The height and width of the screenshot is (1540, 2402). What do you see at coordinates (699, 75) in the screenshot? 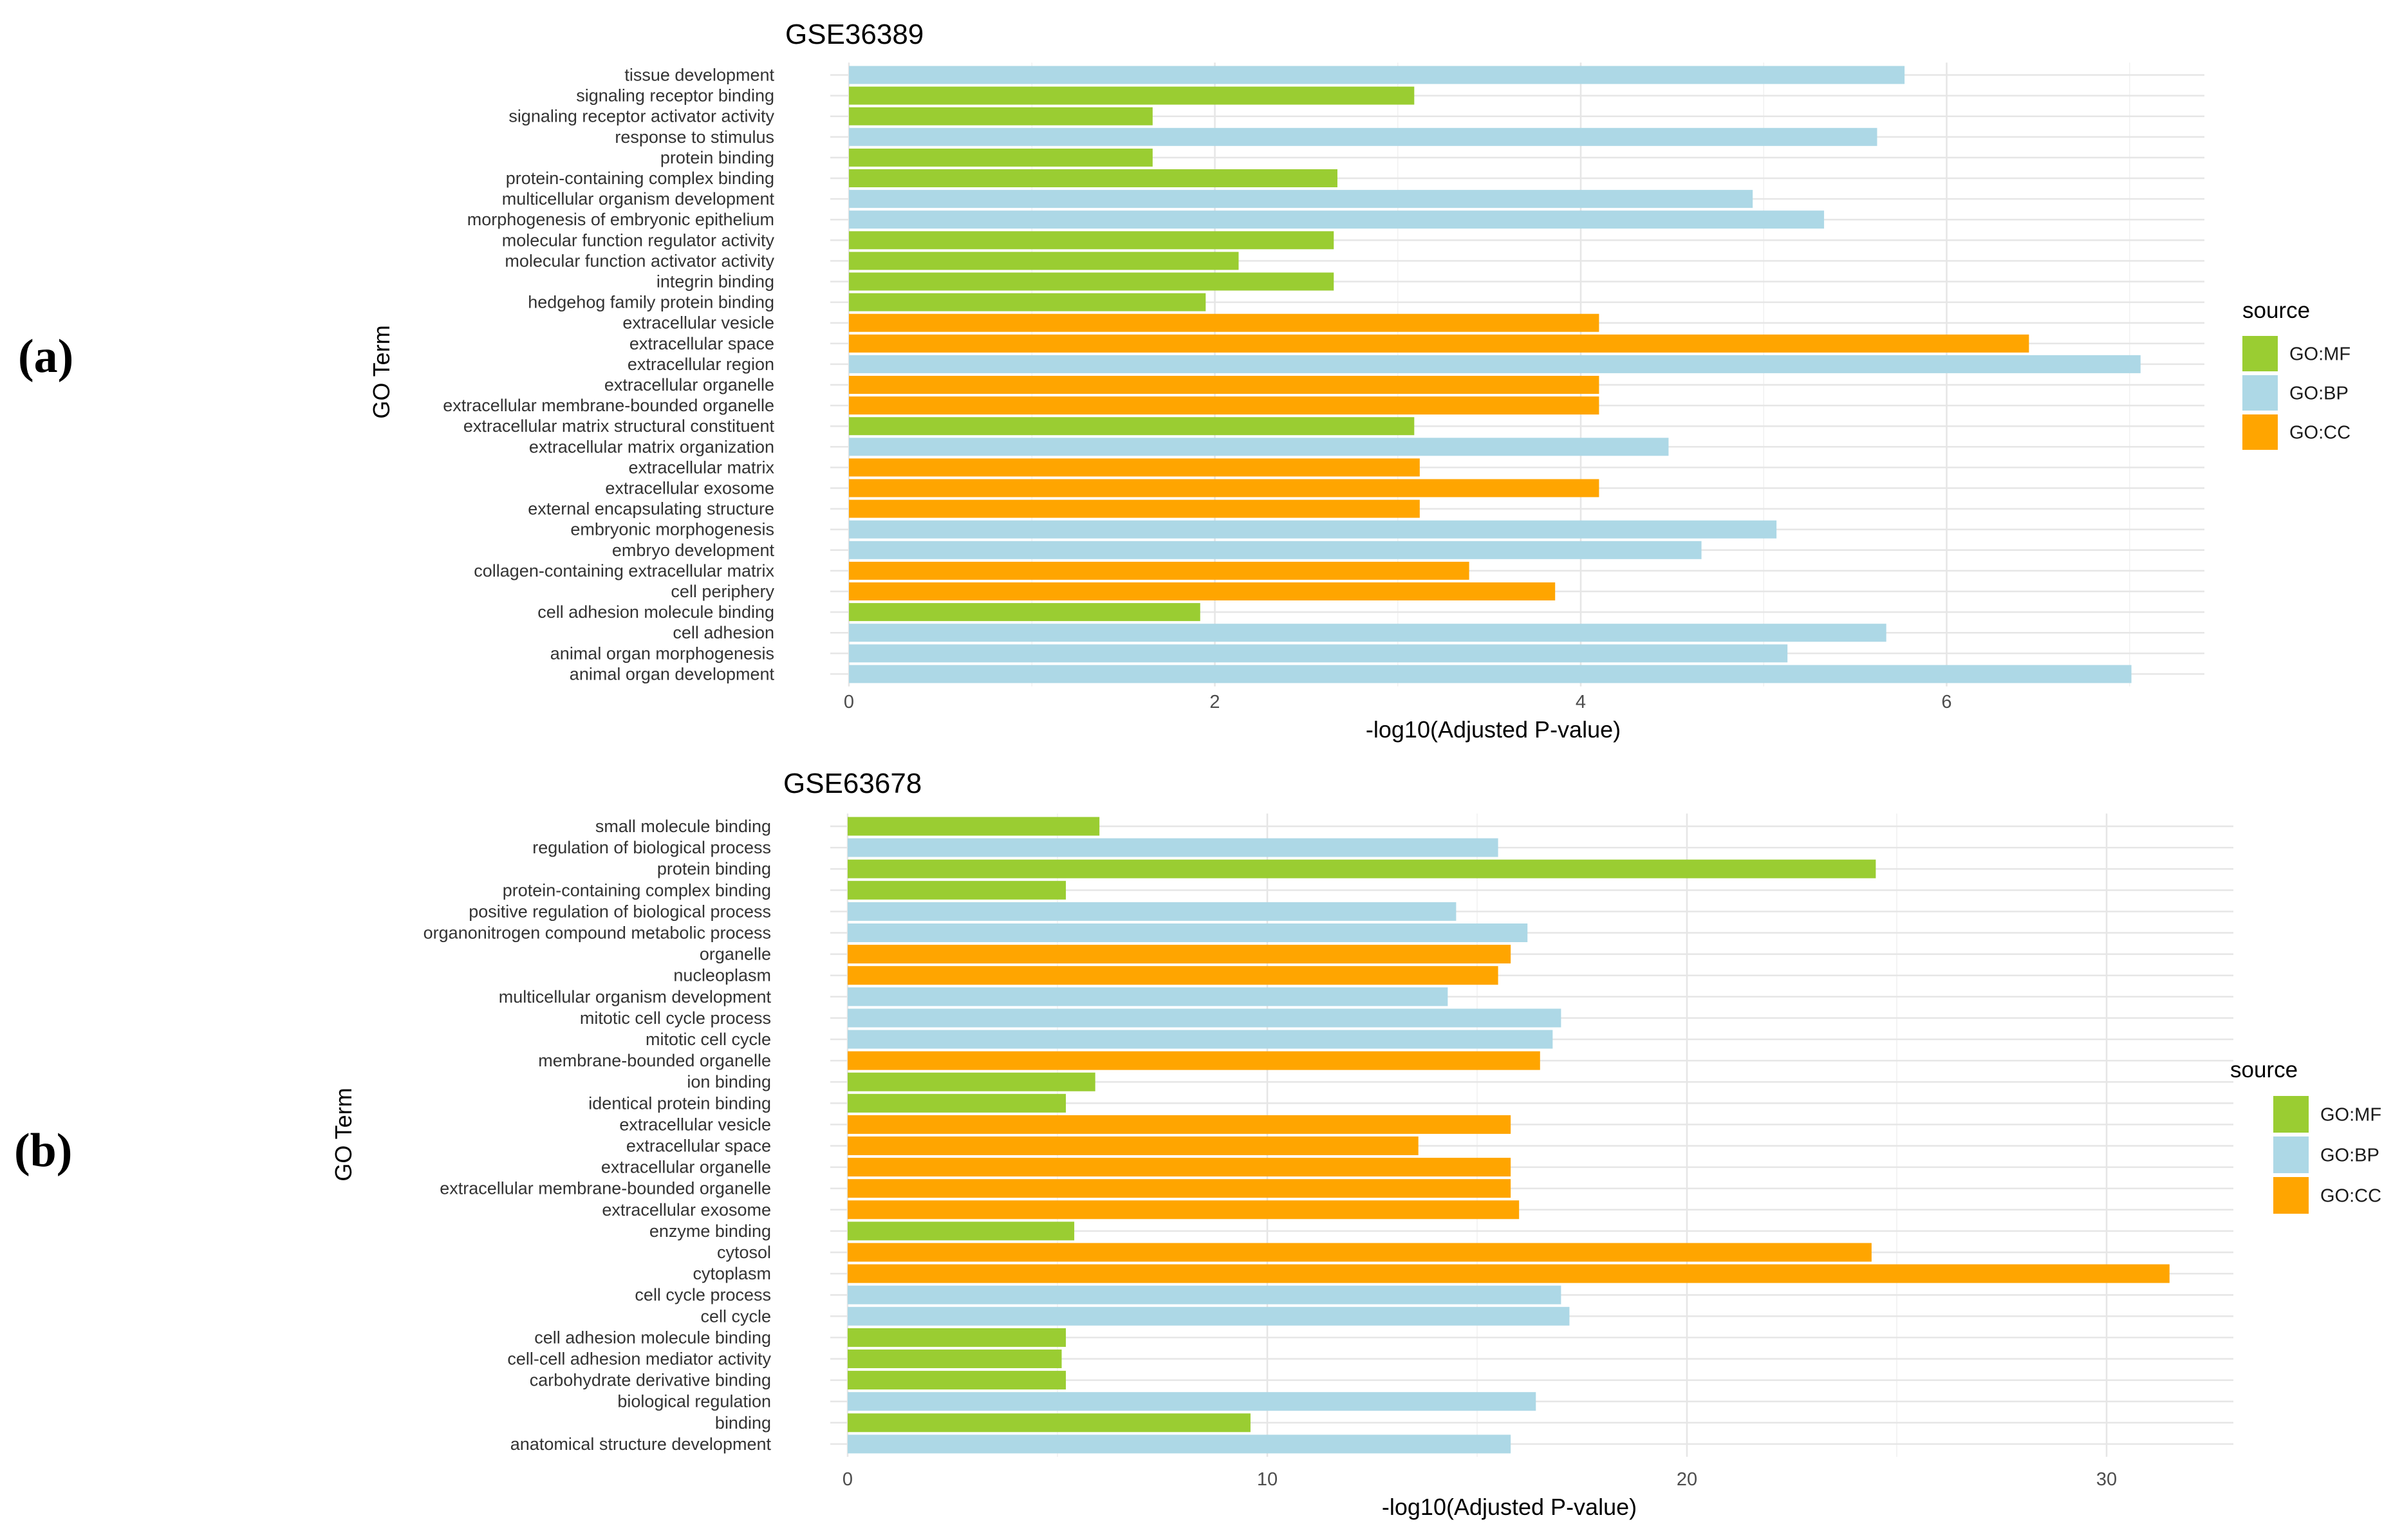
I see `category-label: tissue development` at bounding box center [699, 75].